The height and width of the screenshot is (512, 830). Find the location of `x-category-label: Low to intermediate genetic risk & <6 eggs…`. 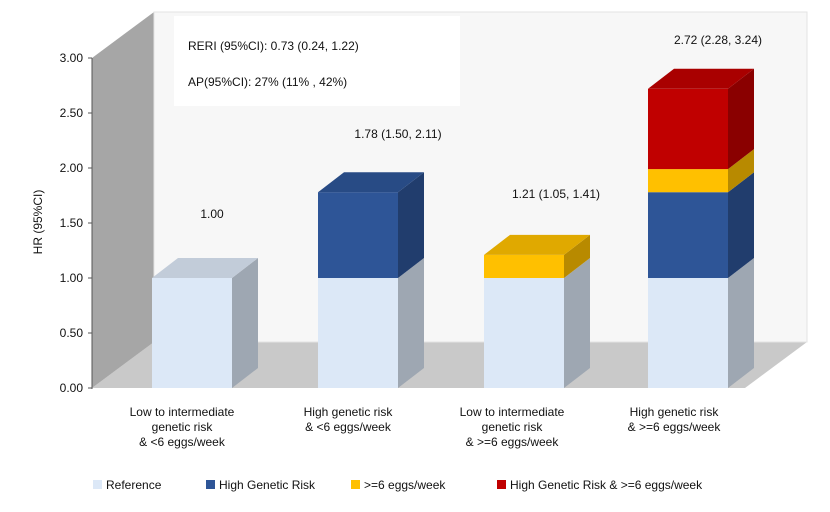

x-category-label: Low to intermediate genetic risk & <6 eggs… is located at coordinates (182, 427).